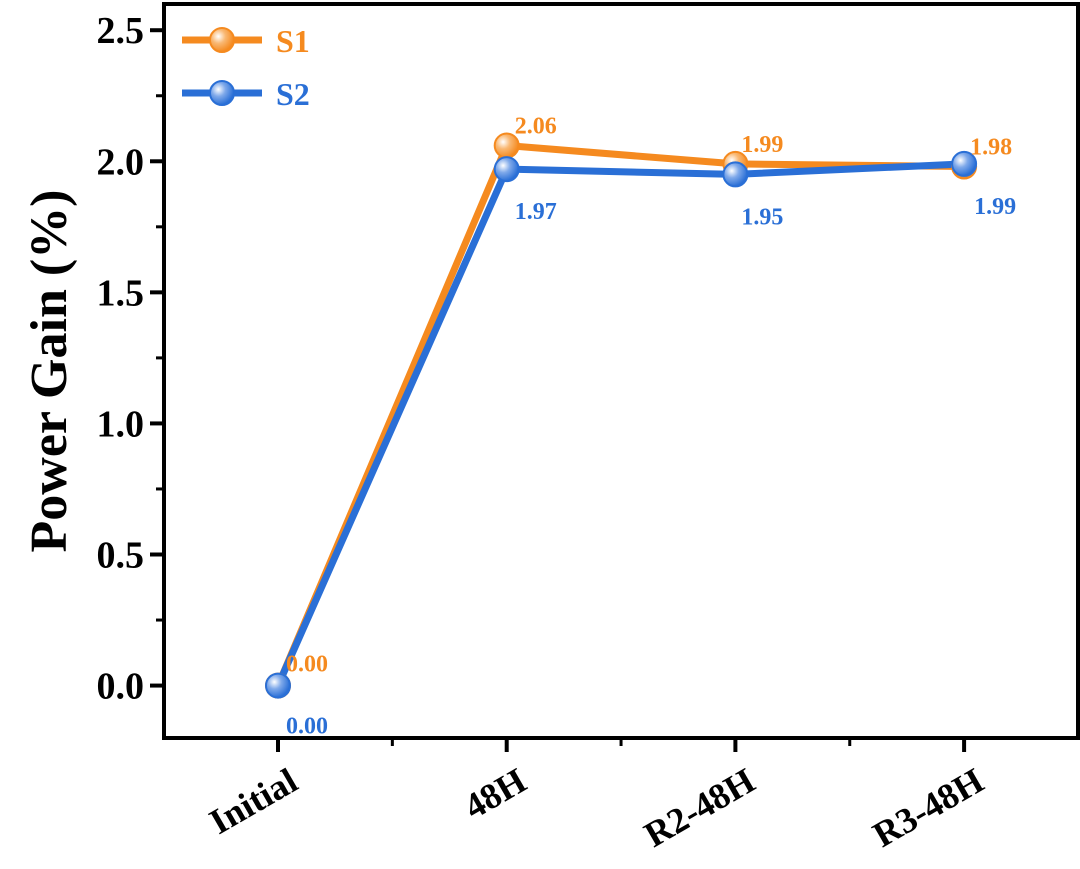 This screenshot has width=1080, height=869. I want to click on legend-label-s1: S1, so click(293, 41).